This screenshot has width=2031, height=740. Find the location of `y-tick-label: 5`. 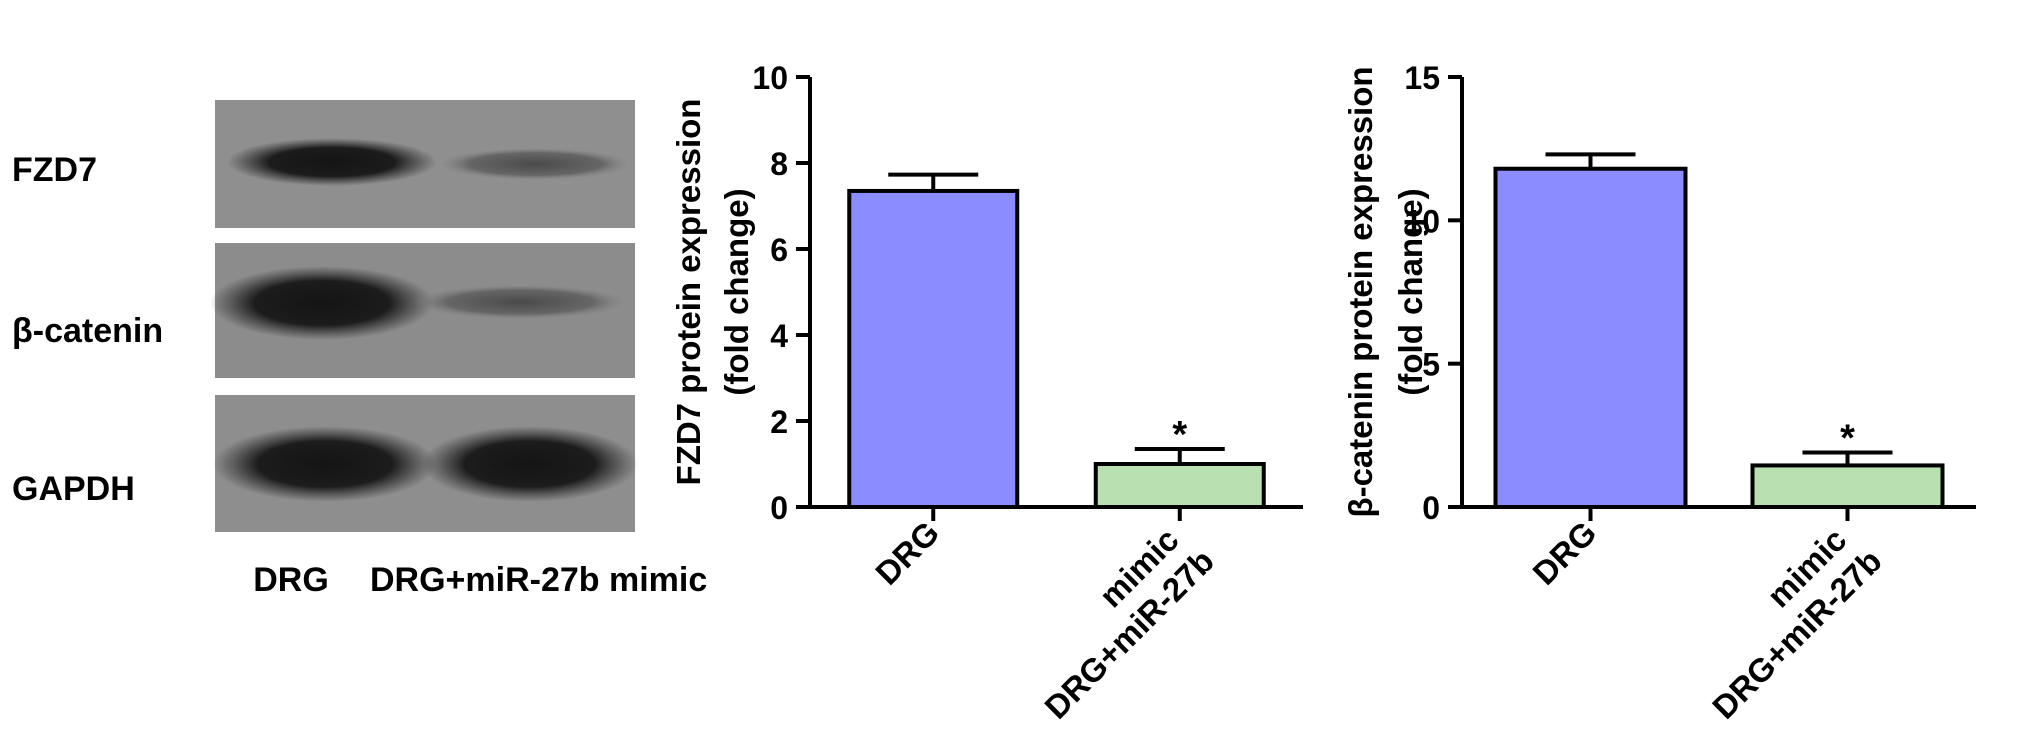

y-tick-label: 5 is located at coordinates (1431, 365).